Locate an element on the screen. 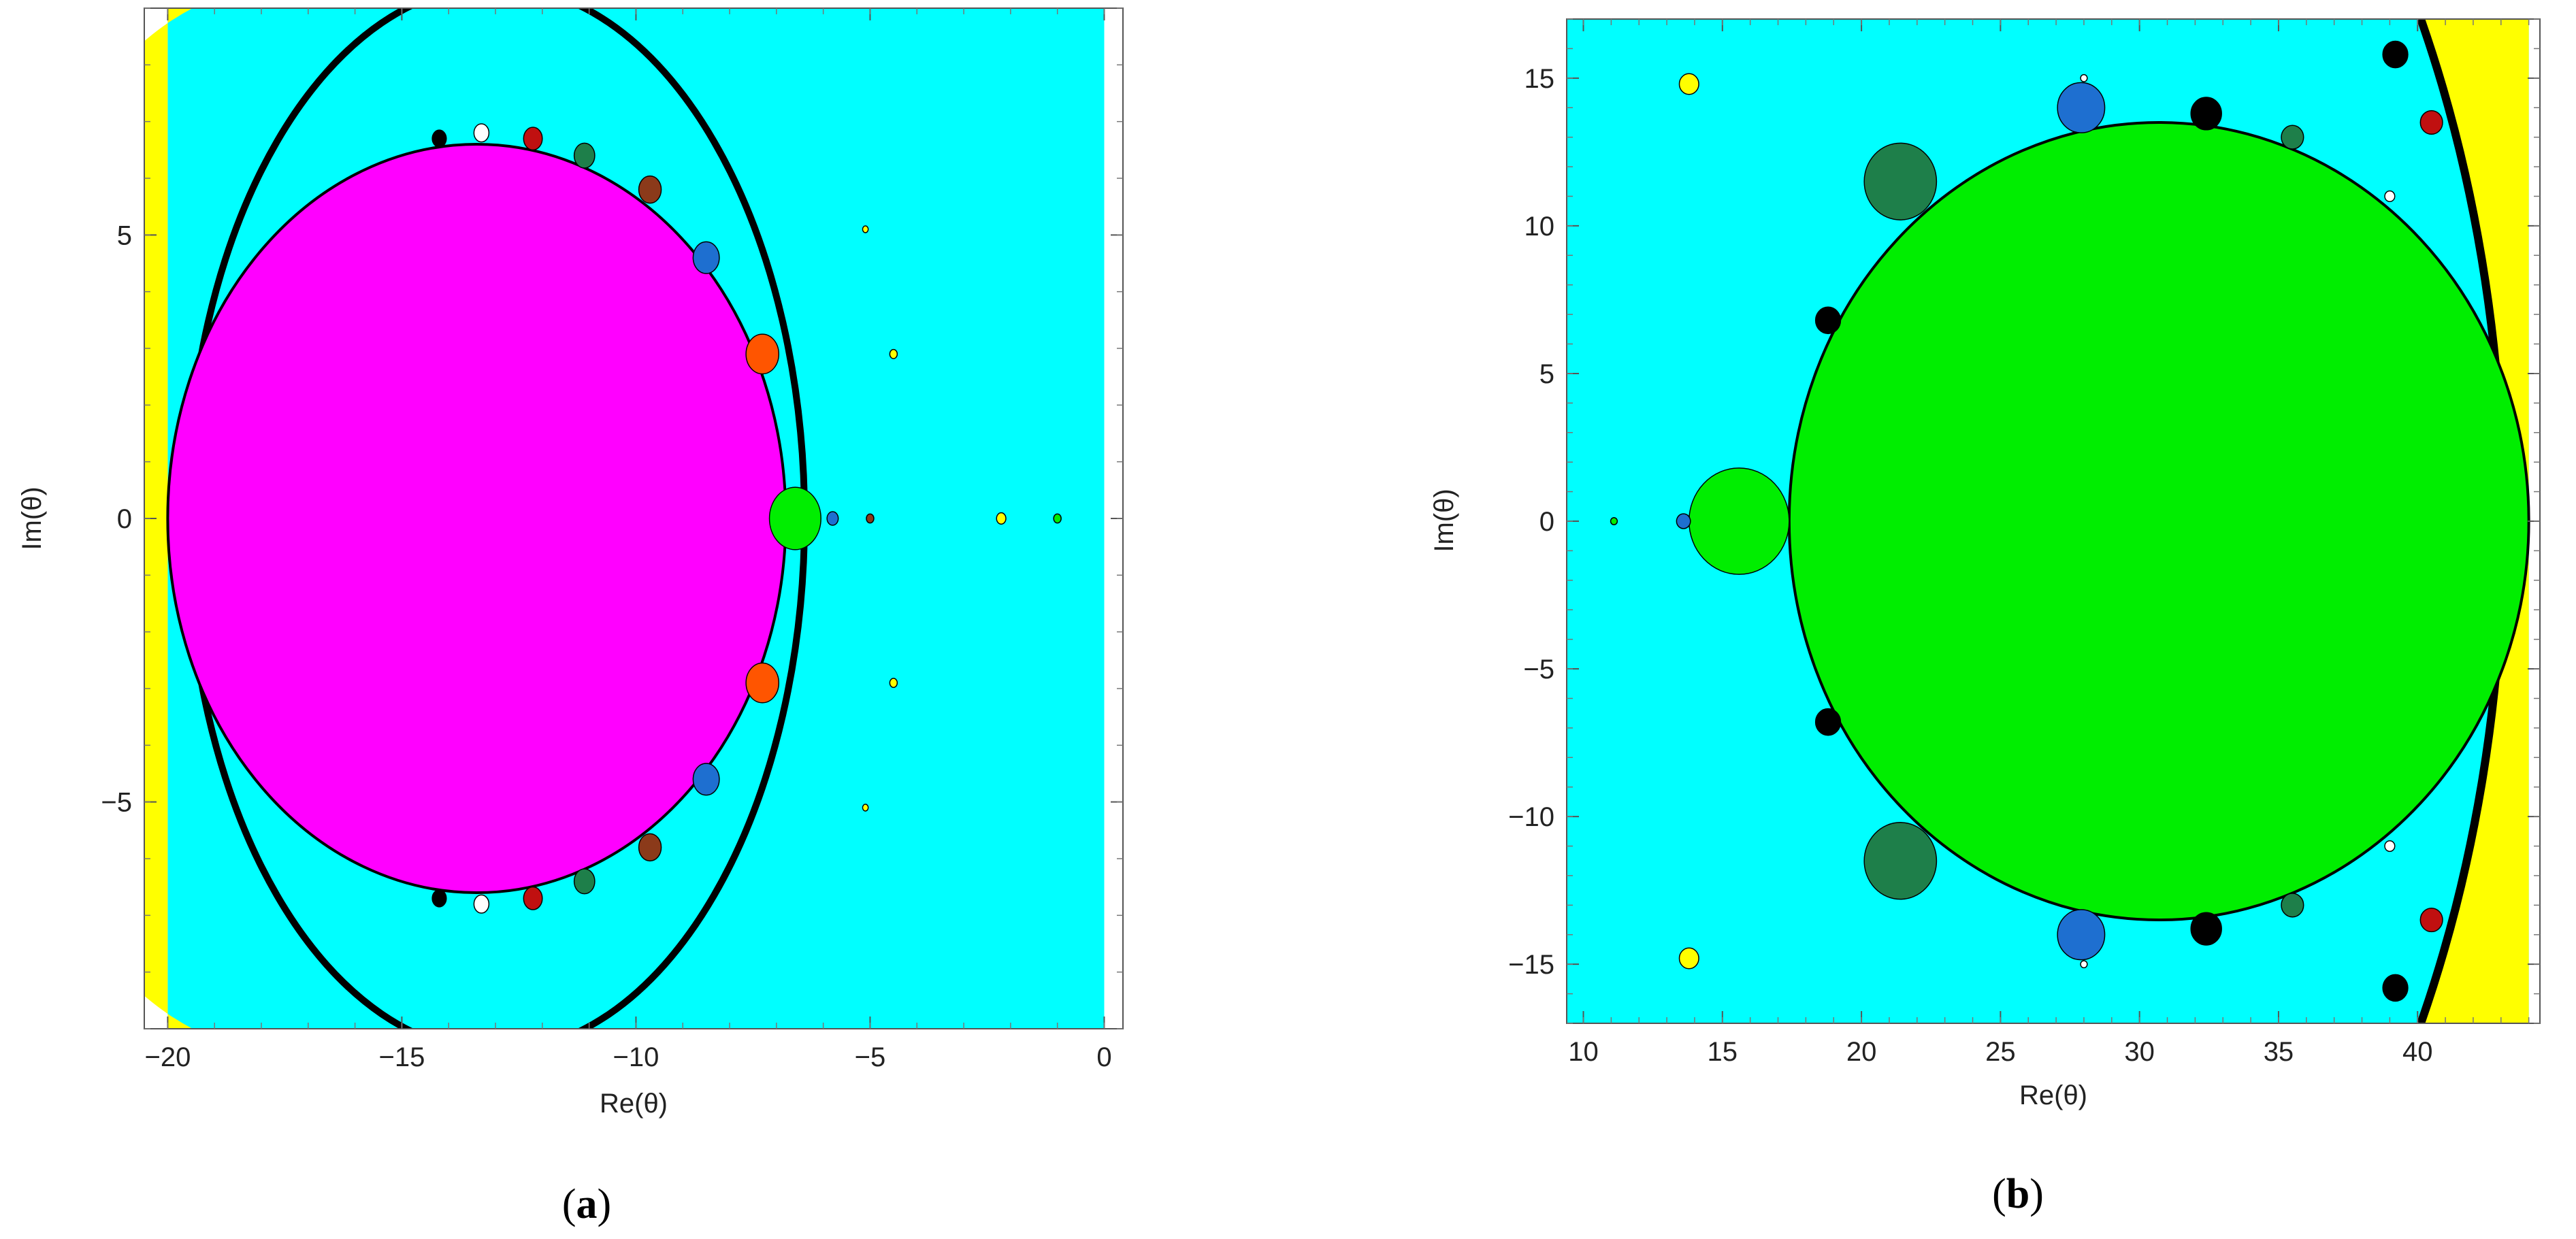 Image resolution: width=2576 pixels, height=1239 pixels. panel-b-x-tick-label: 25 is located at coordinates (2000, 1052).